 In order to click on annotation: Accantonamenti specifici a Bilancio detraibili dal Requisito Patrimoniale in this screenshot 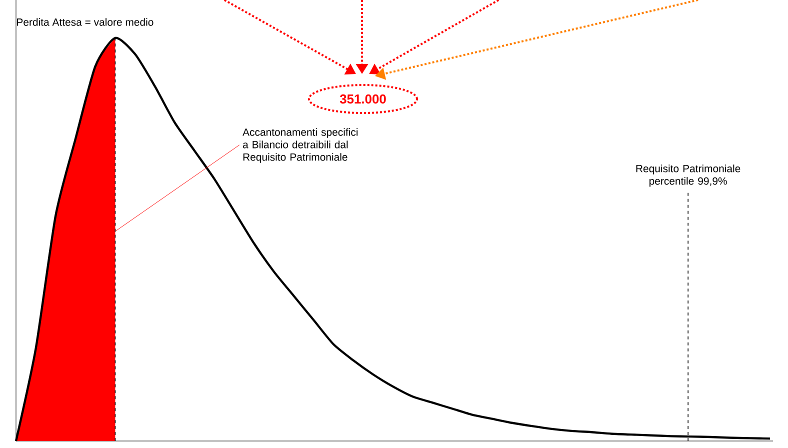, I will do `click(300, 145)`.